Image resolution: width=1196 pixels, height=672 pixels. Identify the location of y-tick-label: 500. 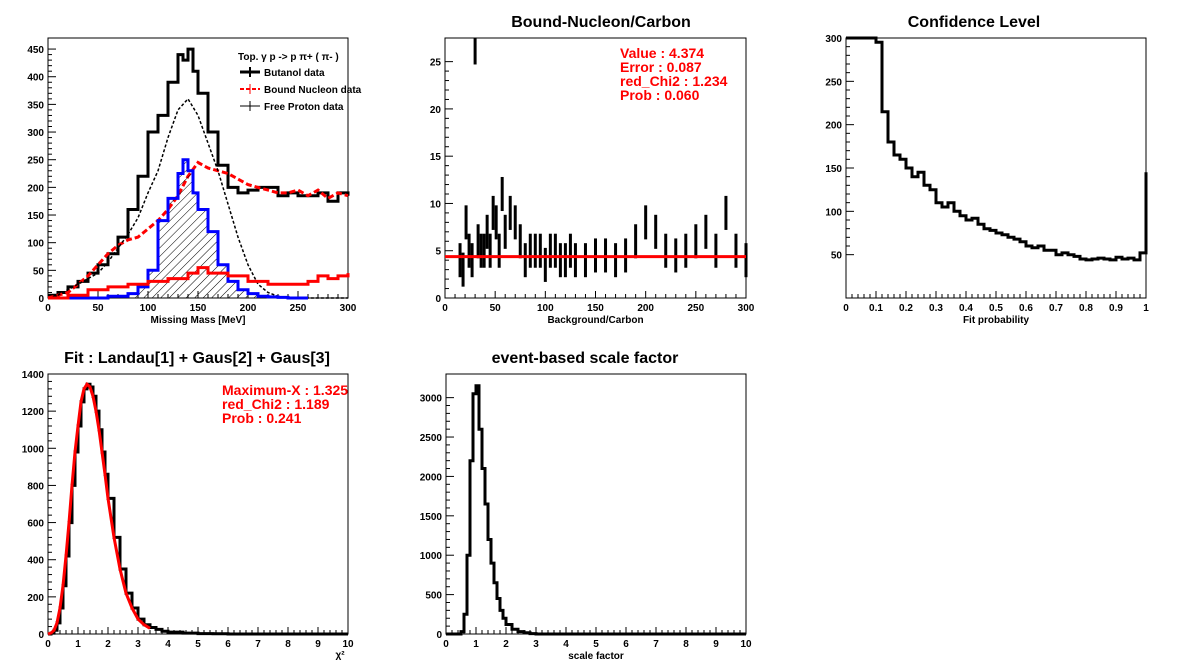
(433, 596).